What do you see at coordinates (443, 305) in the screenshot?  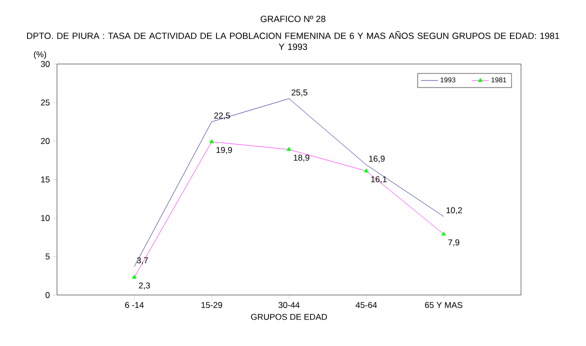 I see `x-tick-label: 65 Y MAS` at bounding box center [443, 305].